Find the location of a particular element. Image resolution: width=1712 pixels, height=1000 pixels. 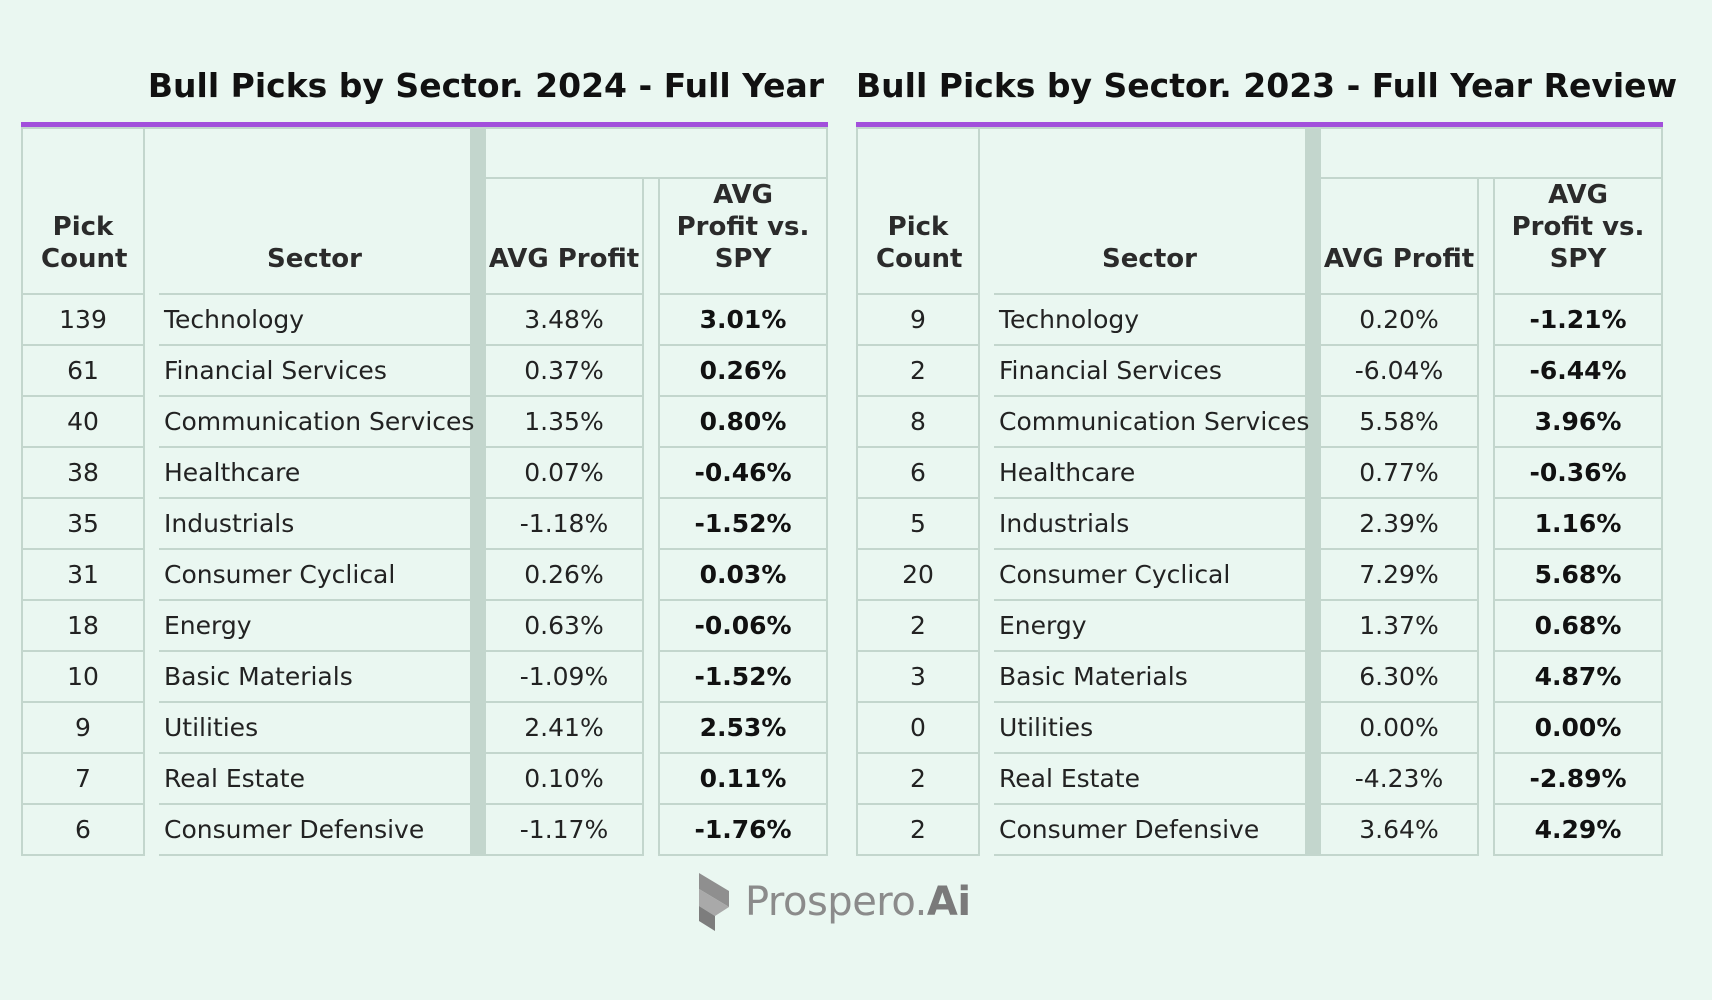

panel-title: Bull Picks by Sector. 2024 - Full Year is located at coordinates (485, 85).